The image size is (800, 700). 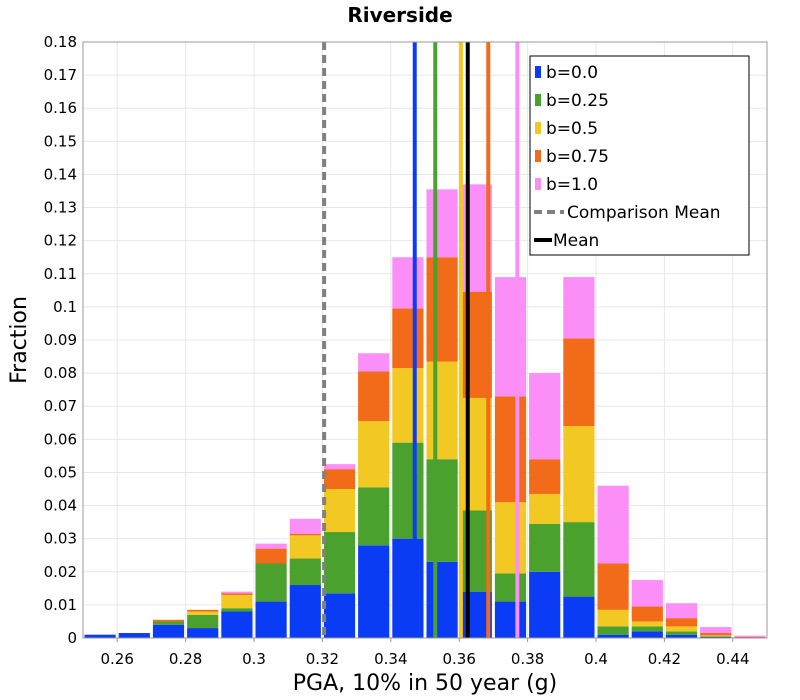 What do you see at coordinates (65, 307) in the screenshot?
I see `y-tick-label: 0.1` at bounding box center [65, 307].